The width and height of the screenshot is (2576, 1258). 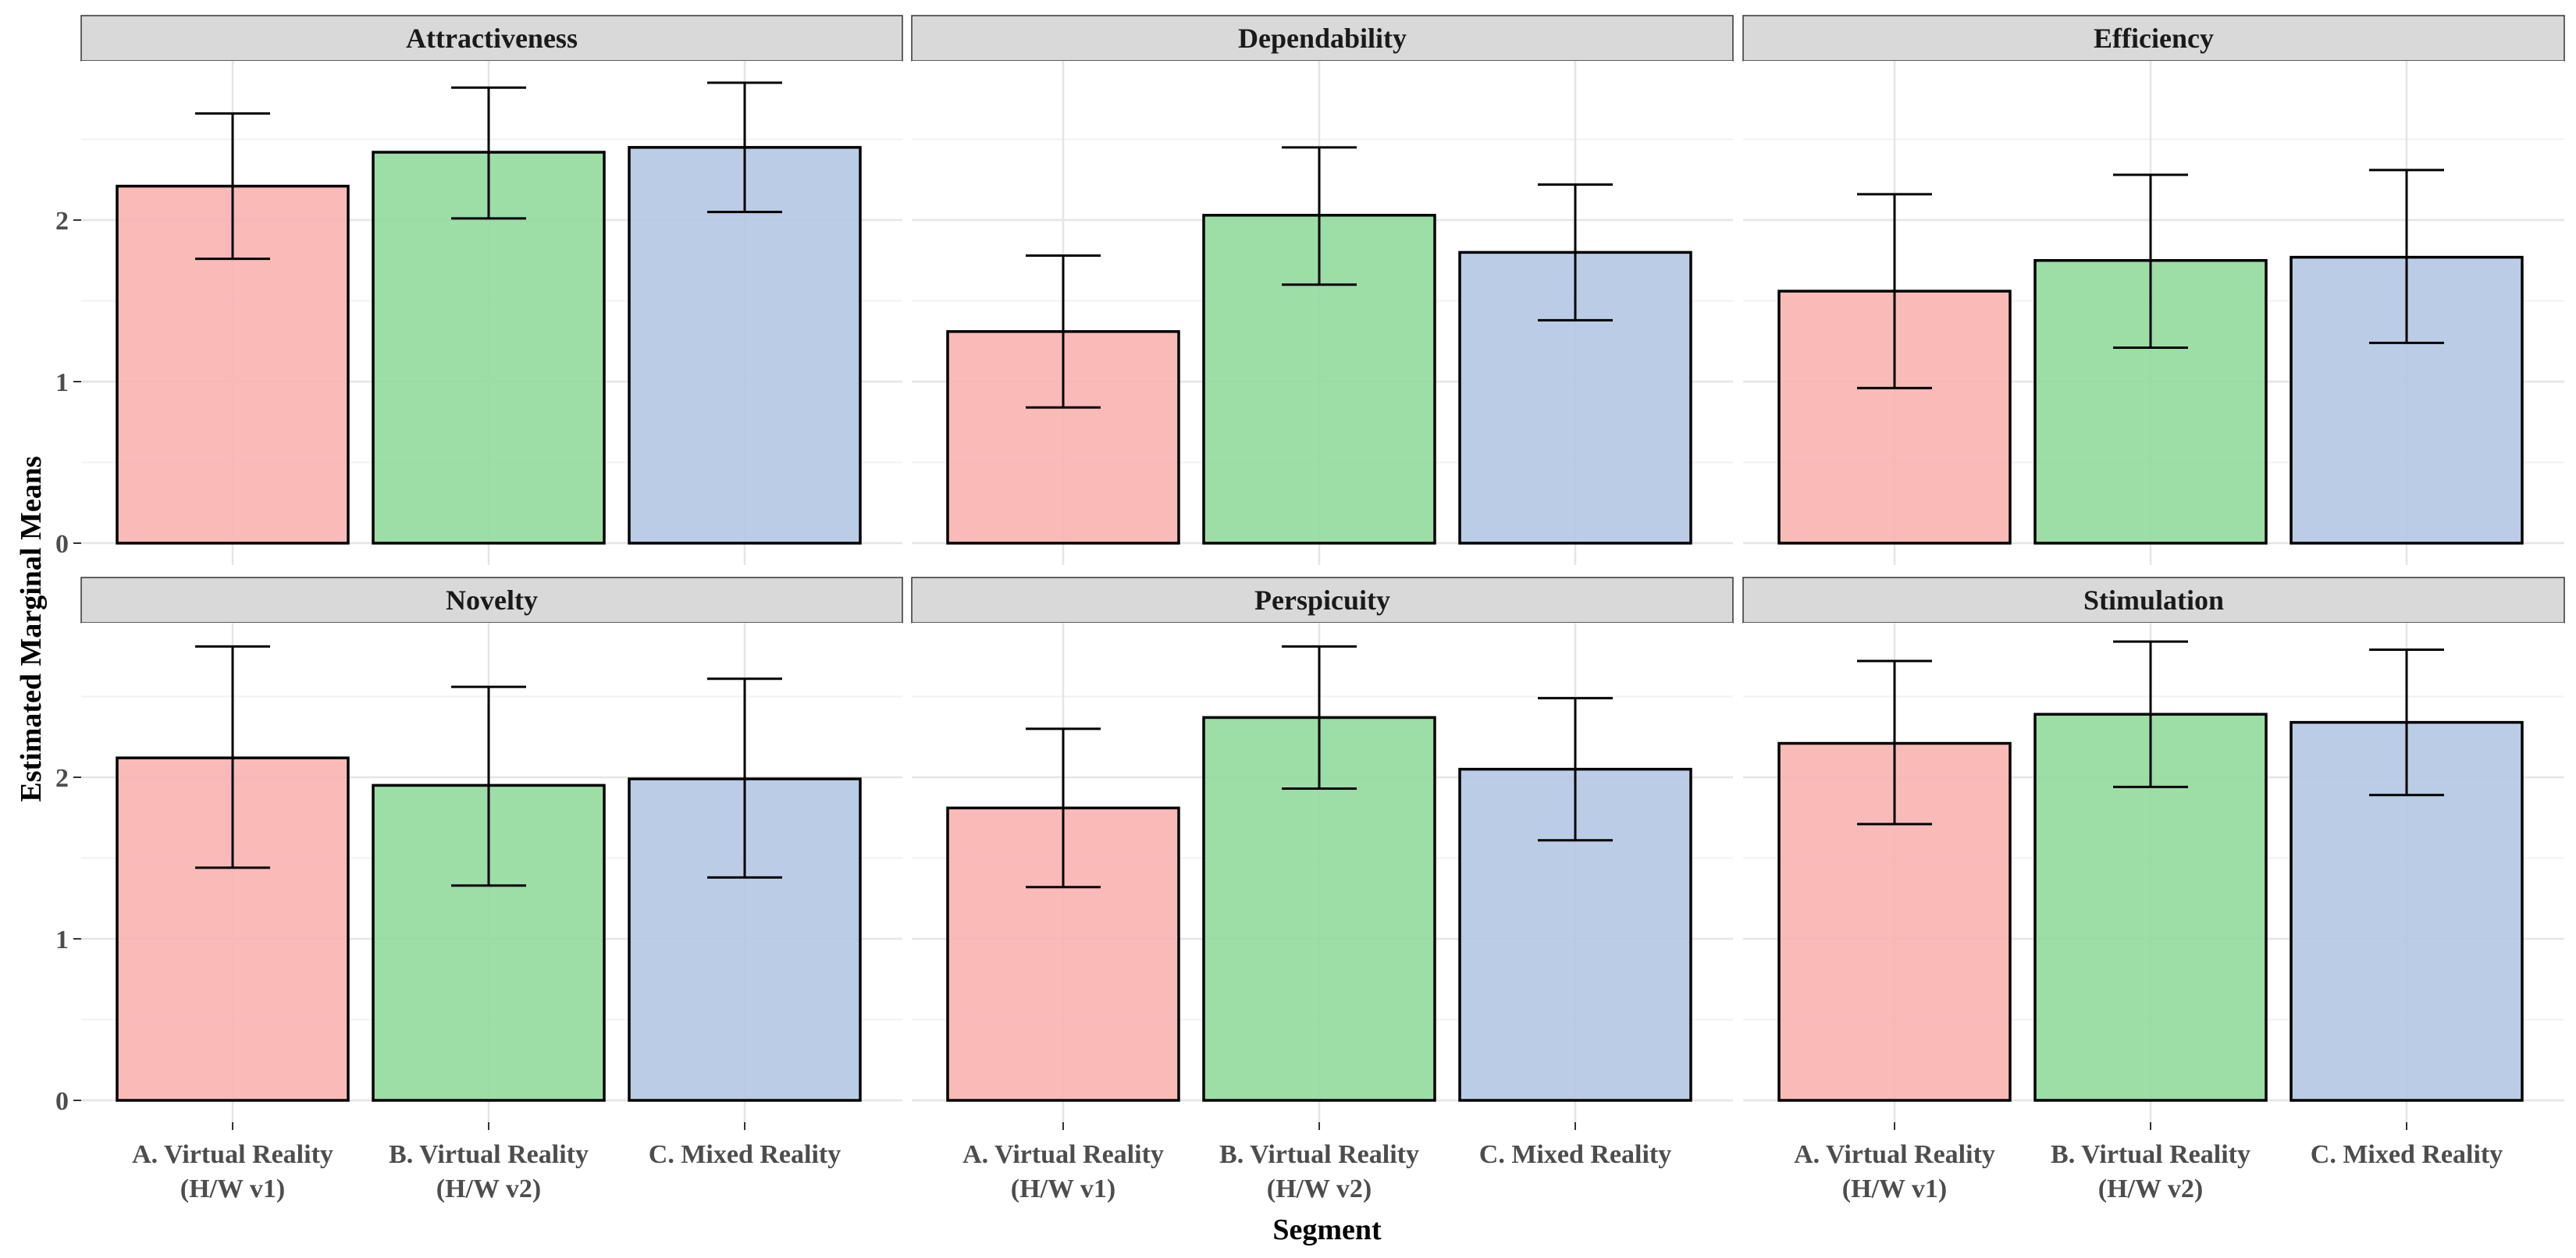 I want to click on strip-title: Stimulation, so click(x=2153, y=600).